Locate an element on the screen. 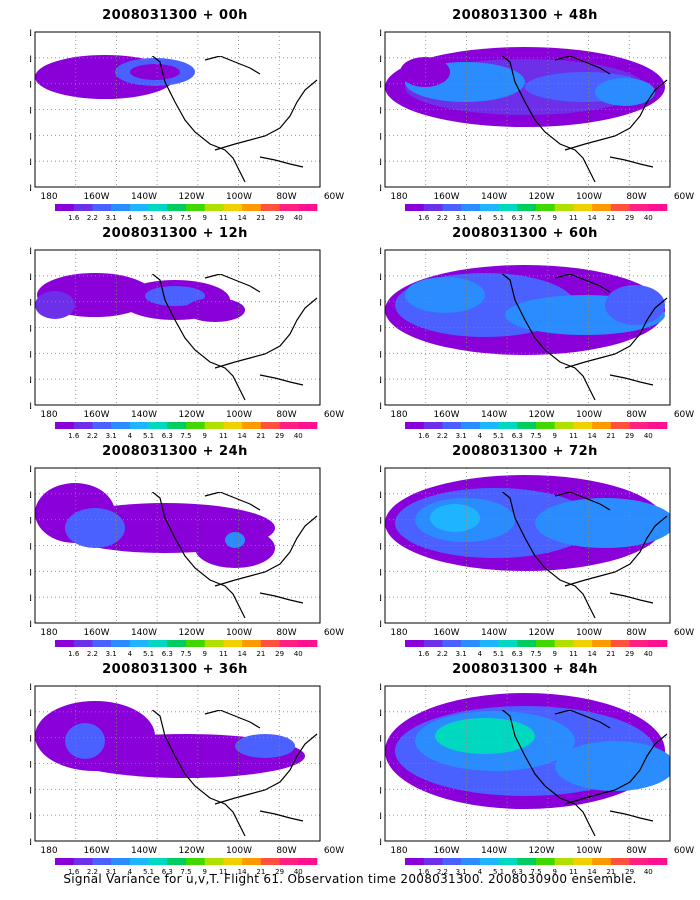  panel-title: 2008031300 + 24h is located at coordinates (175, 451).